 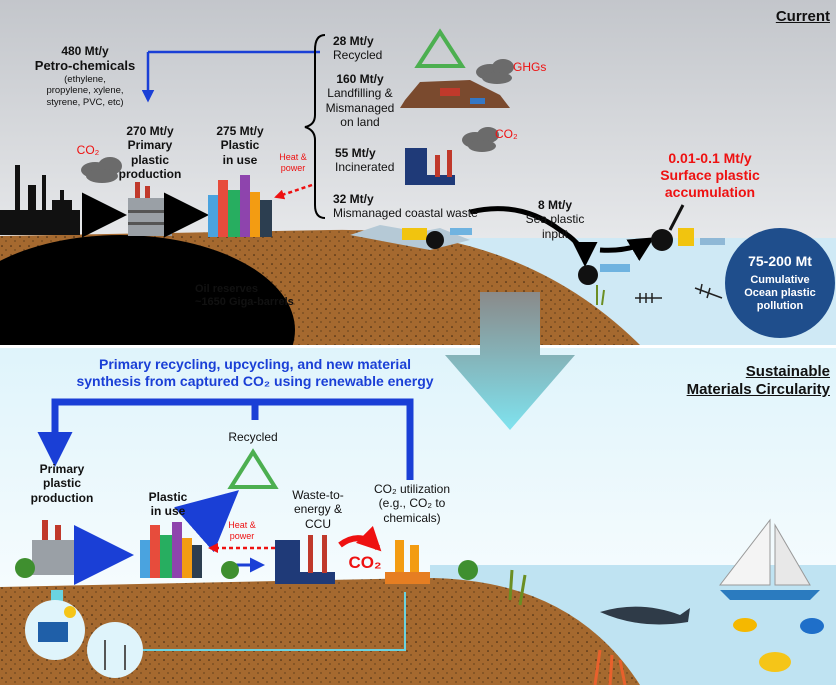 What do you see at coordinates (645, 615) in the screenshot?
I see `whale` at bounding box center [645, 615].